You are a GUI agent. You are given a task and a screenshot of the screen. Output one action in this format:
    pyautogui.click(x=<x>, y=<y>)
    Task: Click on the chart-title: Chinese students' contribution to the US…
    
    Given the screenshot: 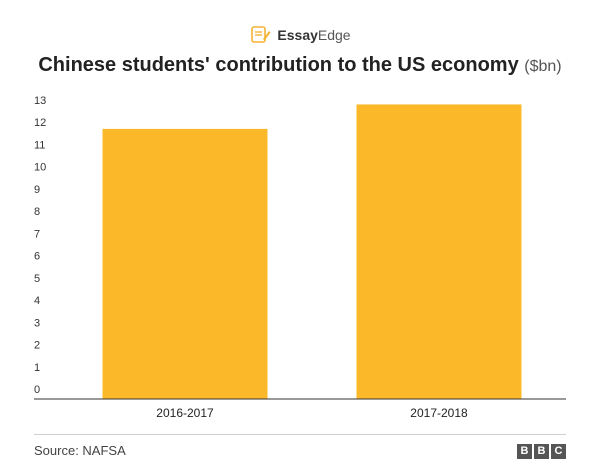 What is the action you would take?
    pyautogui.click(x=300, y=65)
    